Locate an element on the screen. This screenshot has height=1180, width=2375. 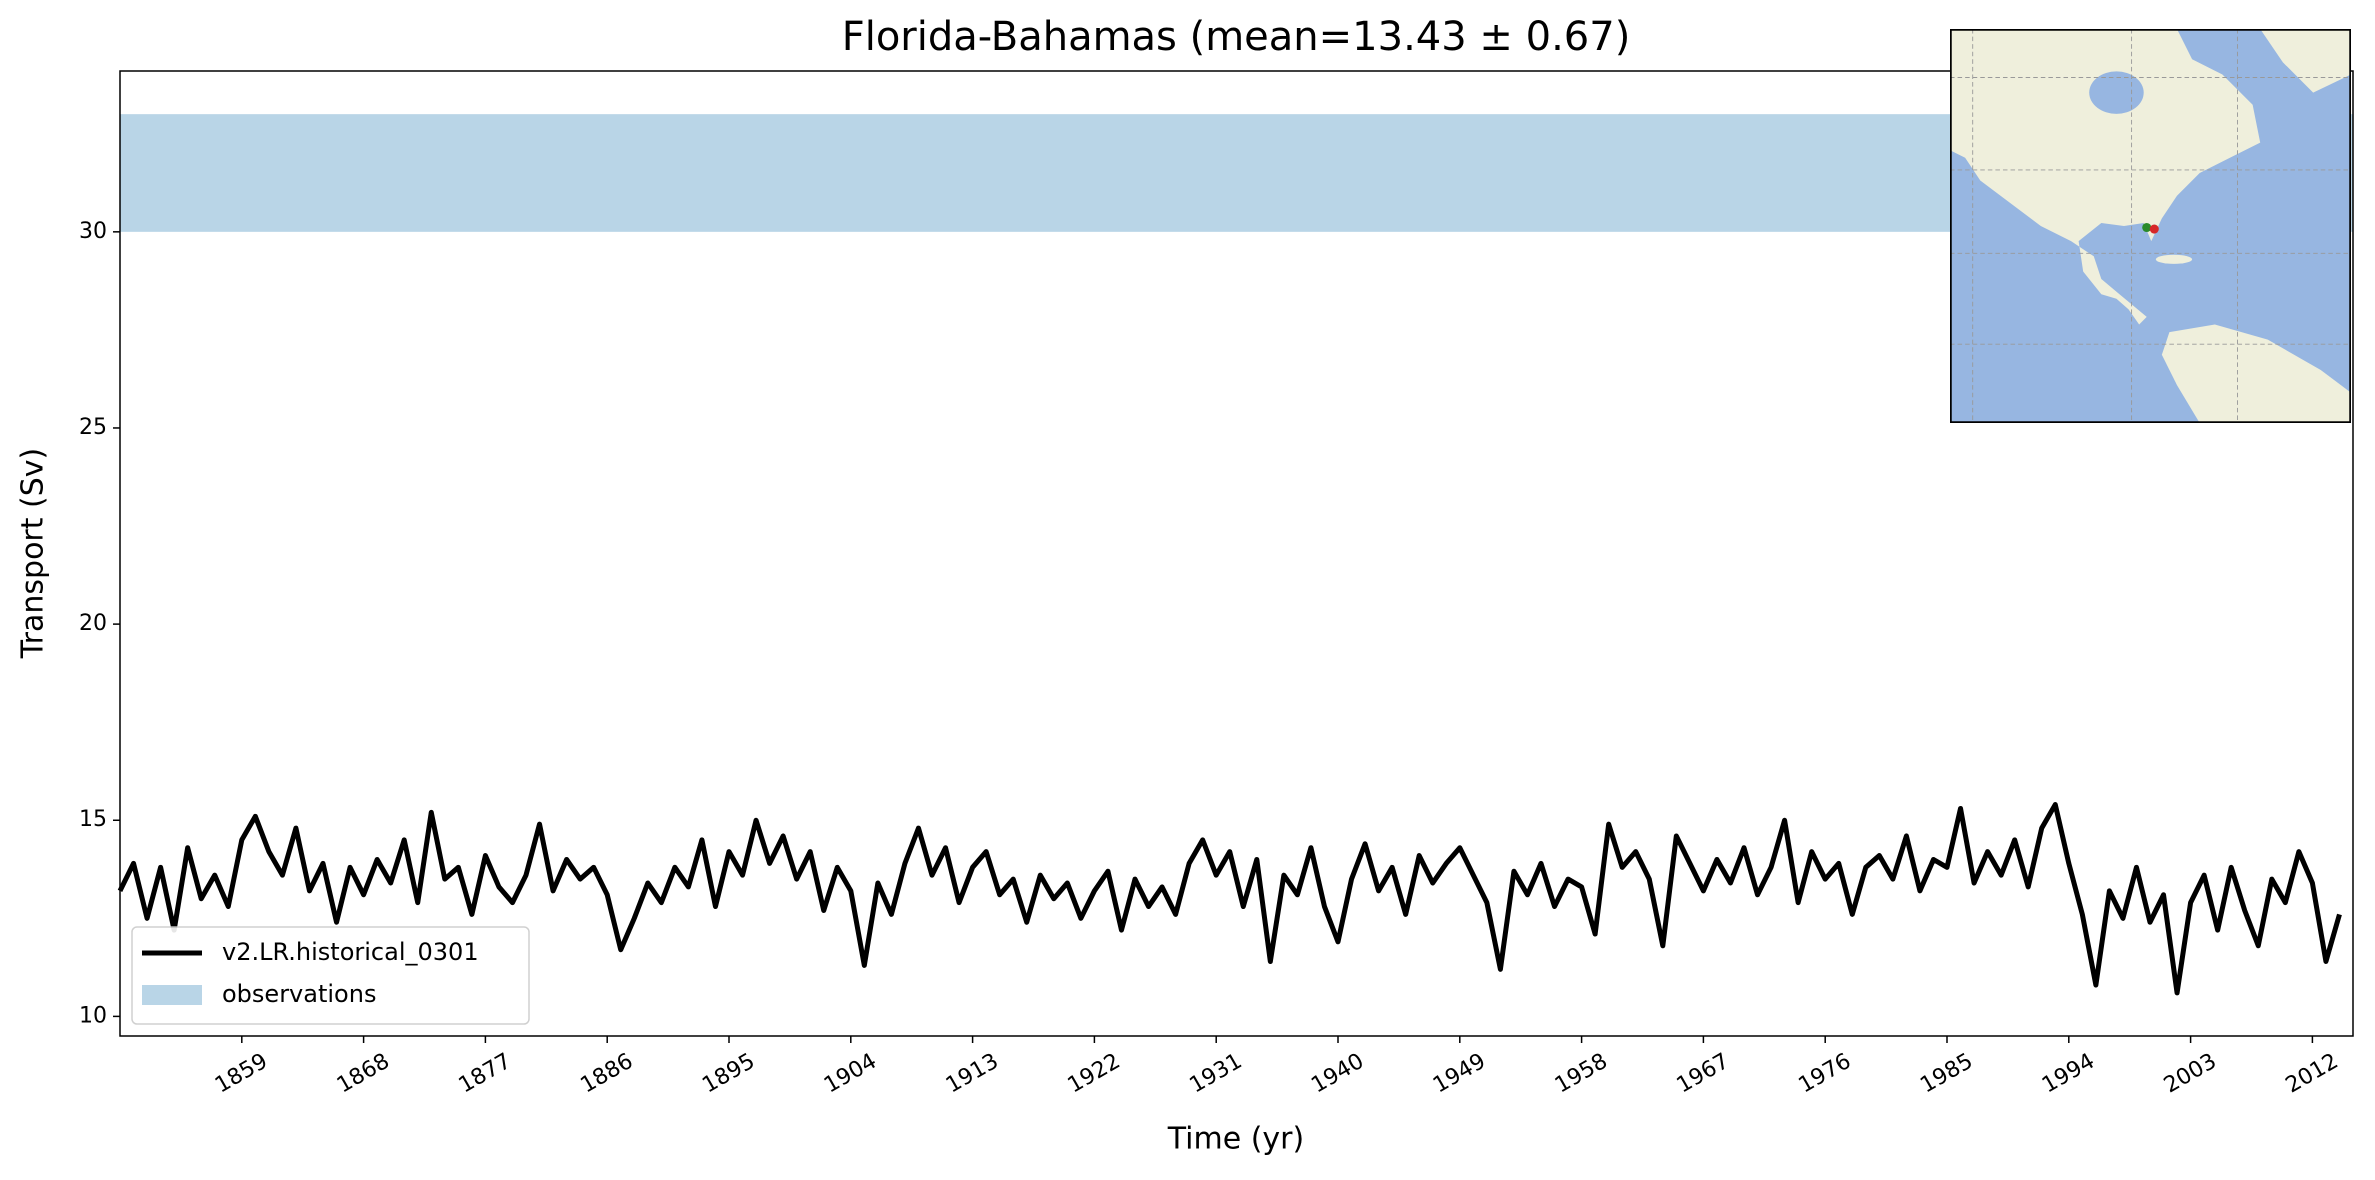
cuba is located at coordinates (2174, 259).